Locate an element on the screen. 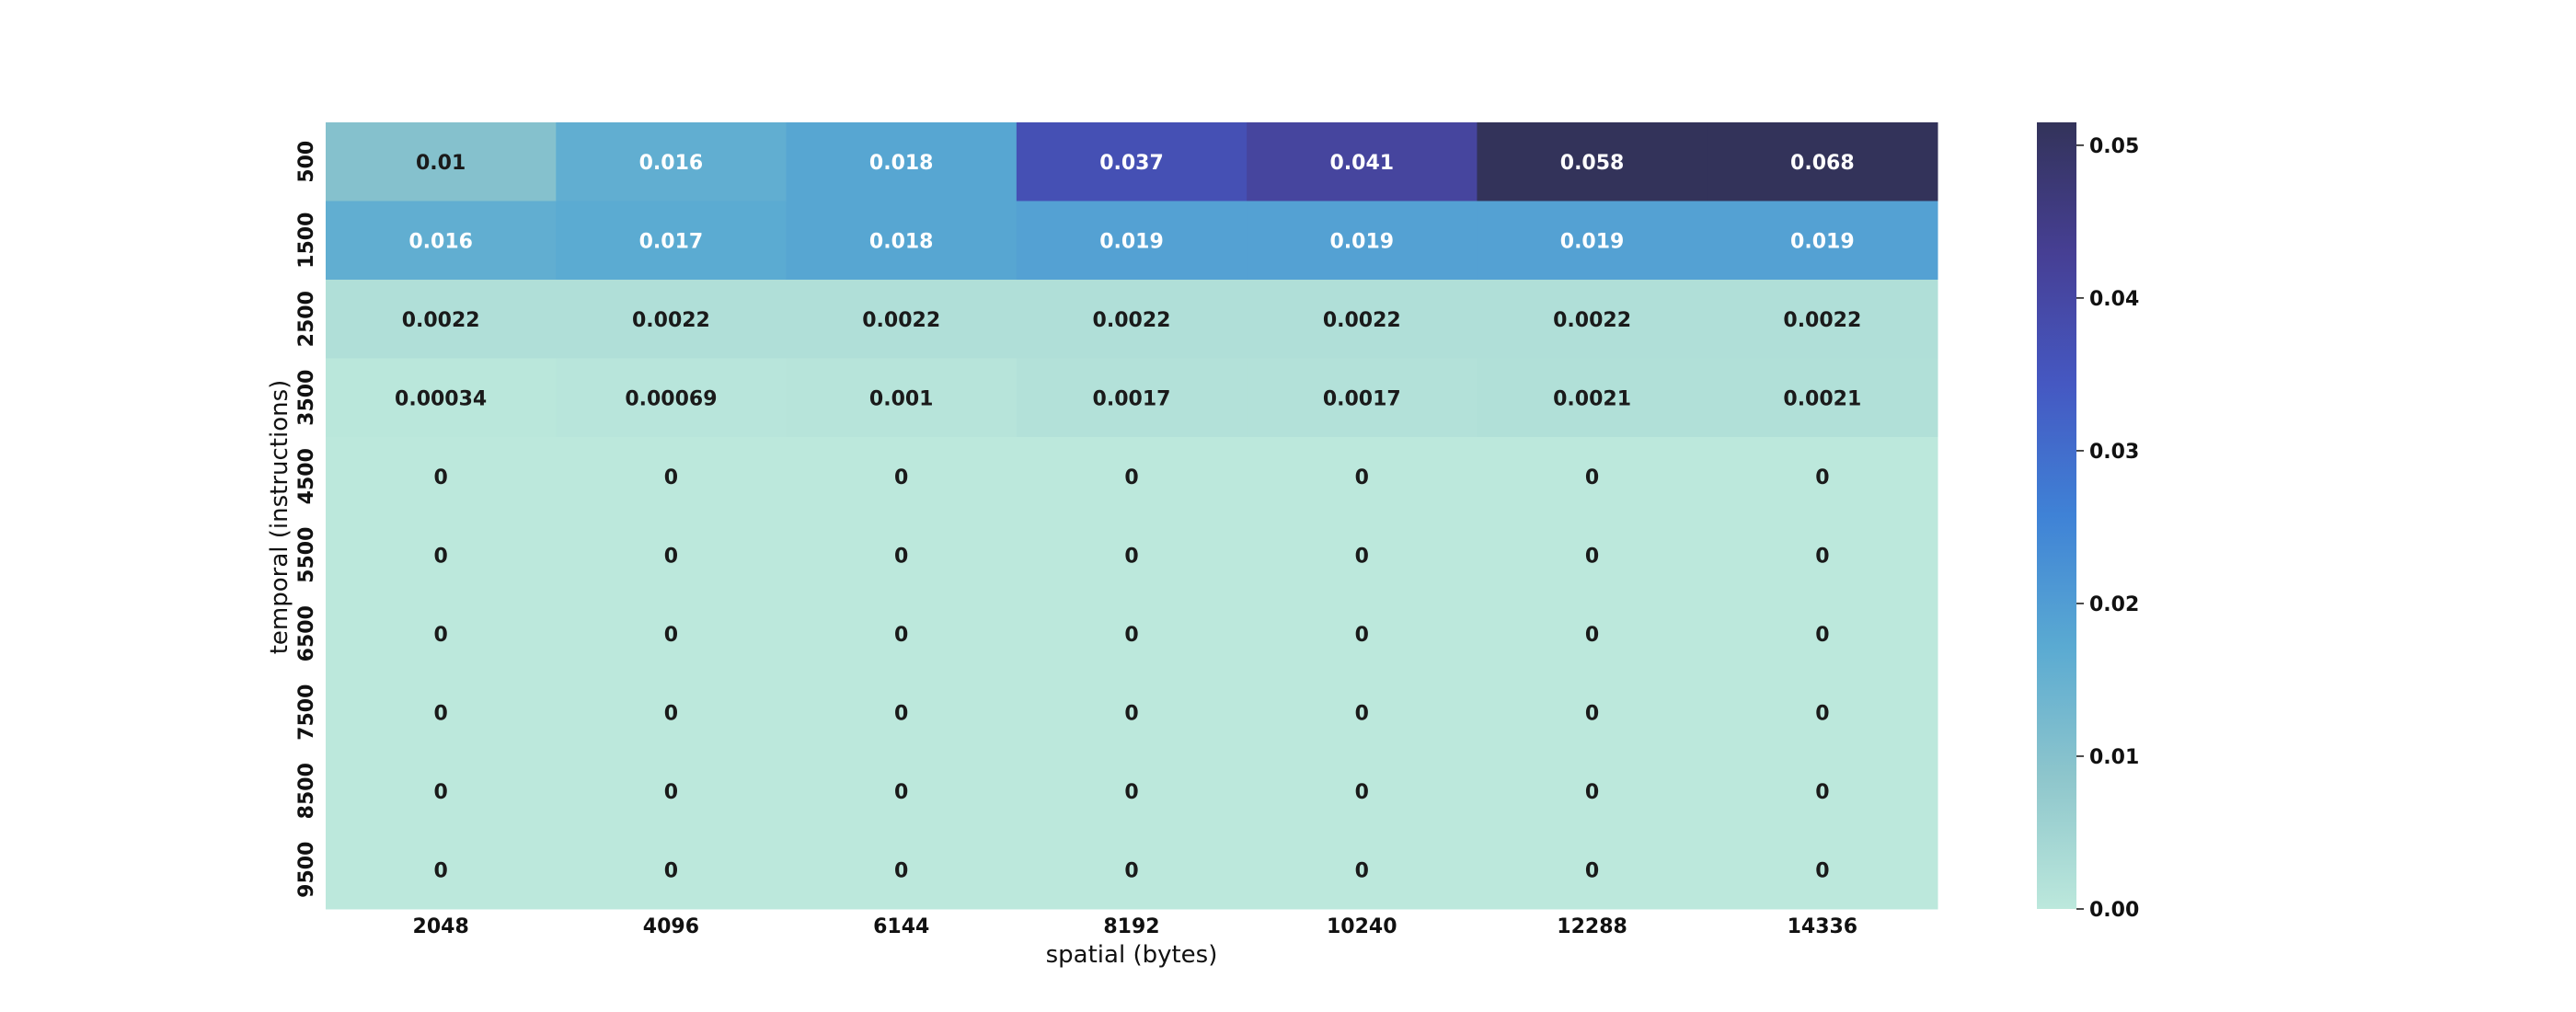 This screenshot has width=2576, height=1012. cell-value-label: 0.01 is located at coordinates (441, 163).